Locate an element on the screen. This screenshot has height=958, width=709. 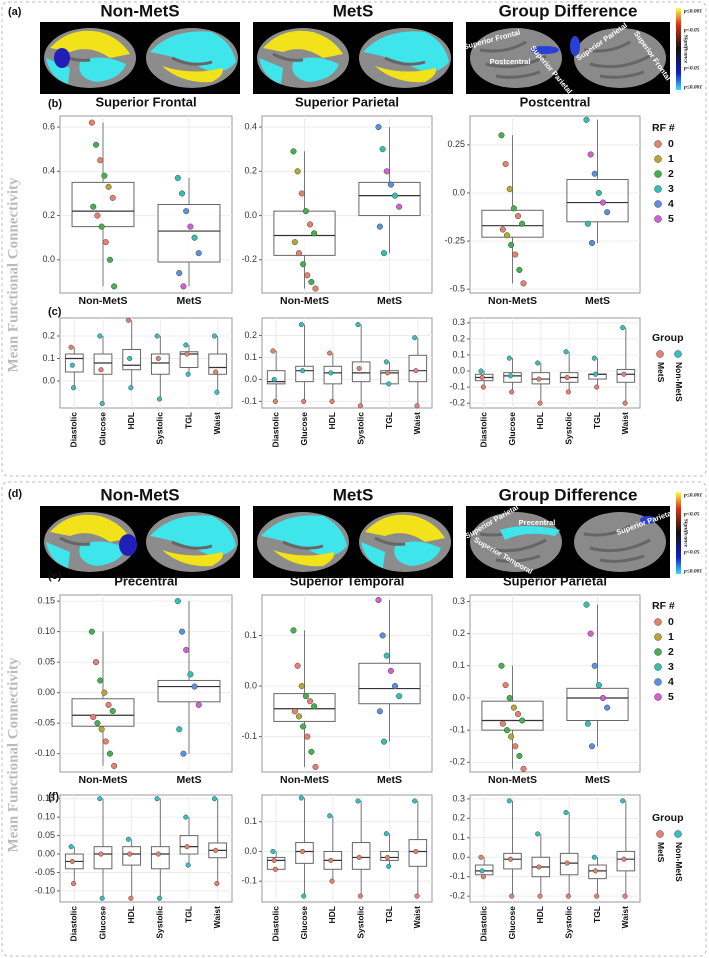
panel-label: (b) is located at coordinates (55, 104).